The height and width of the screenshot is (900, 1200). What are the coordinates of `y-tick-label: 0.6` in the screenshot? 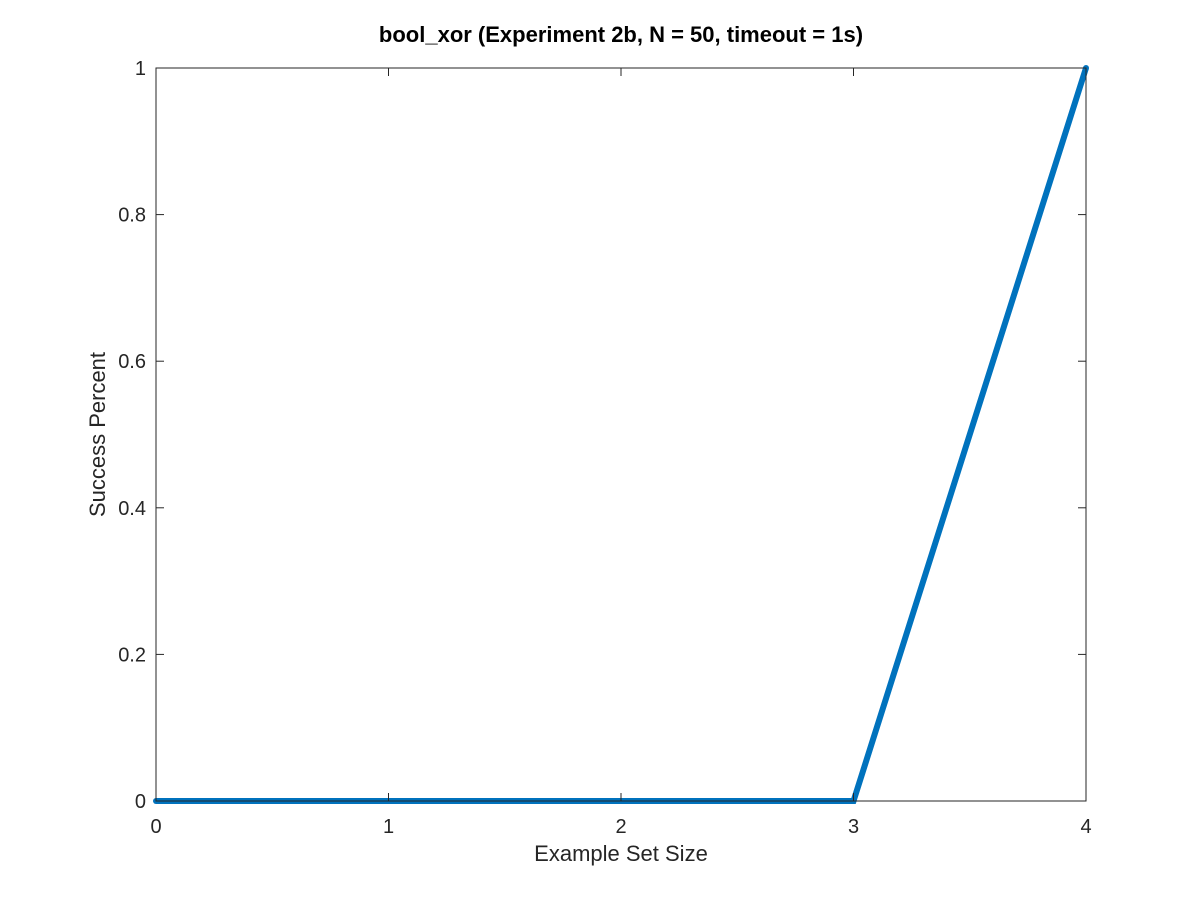 It's located at (132, 362).